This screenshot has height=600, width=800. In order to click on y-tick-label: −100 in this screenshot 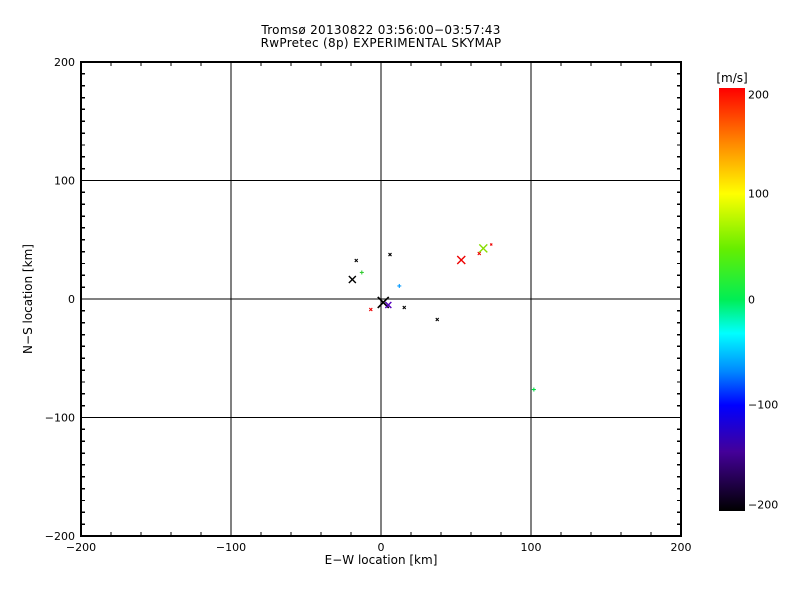, I will do `click(60, 418)`.